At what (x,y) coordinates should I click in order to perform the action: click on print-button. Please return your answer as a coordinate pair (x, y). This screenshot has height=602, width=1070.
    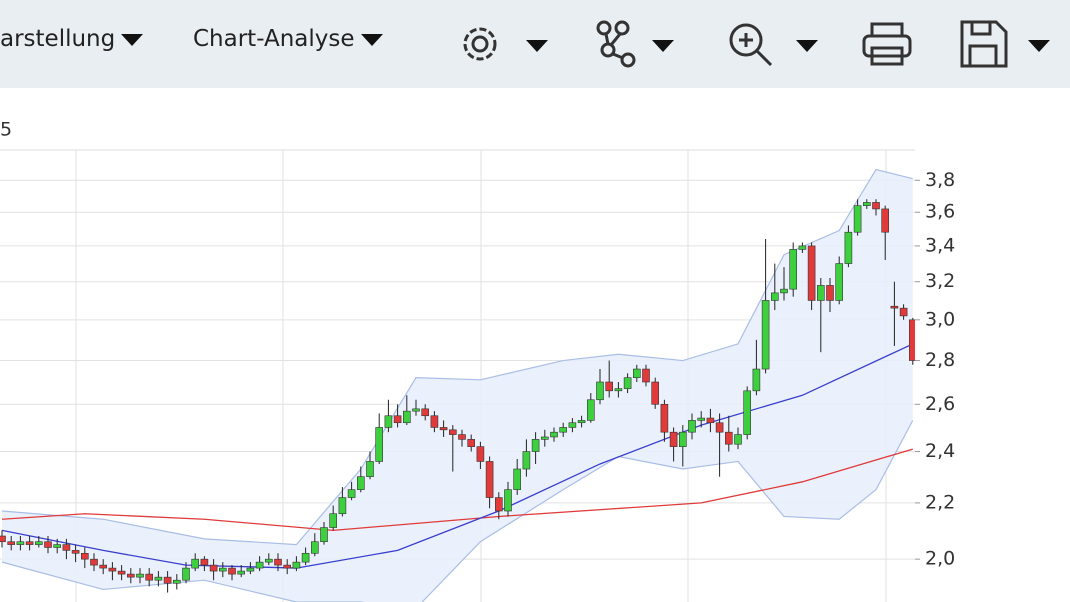
    Looking at the image, I should click on (890, 44).